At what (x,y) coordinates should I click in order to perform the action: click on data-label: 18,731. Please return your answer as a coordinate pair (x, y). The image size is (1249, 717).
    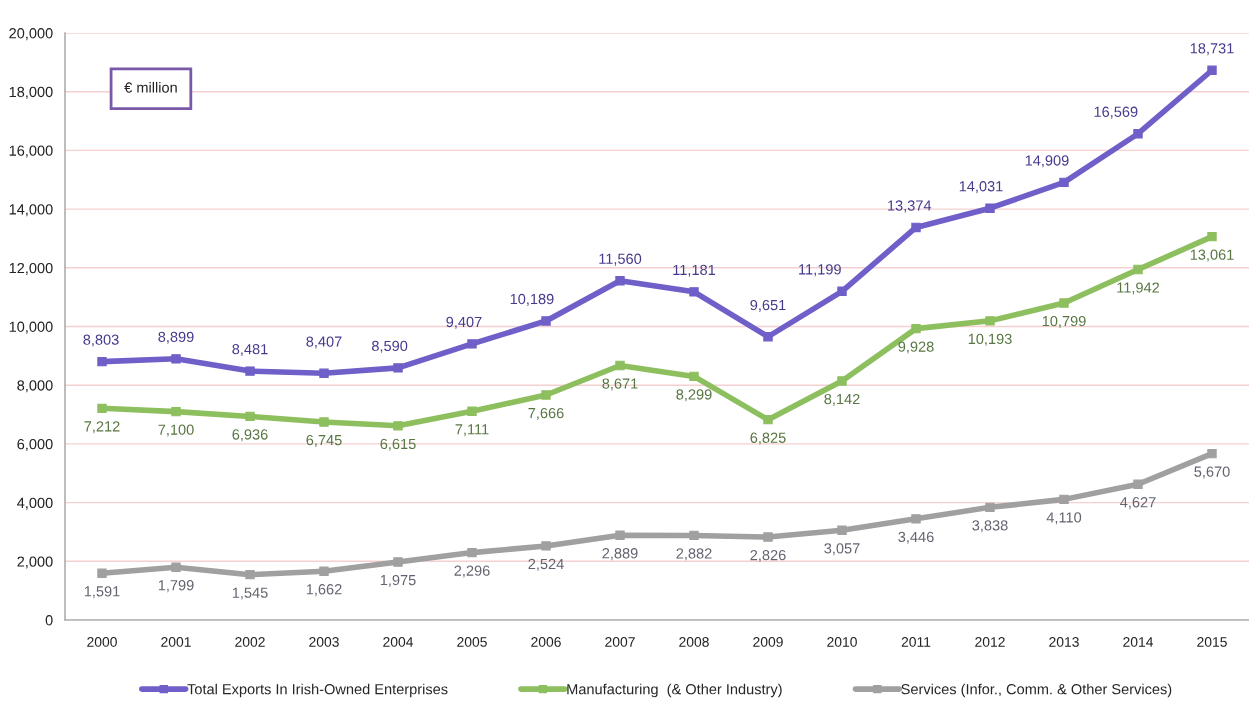
    Looking at the image, I should click on (1212, 49).